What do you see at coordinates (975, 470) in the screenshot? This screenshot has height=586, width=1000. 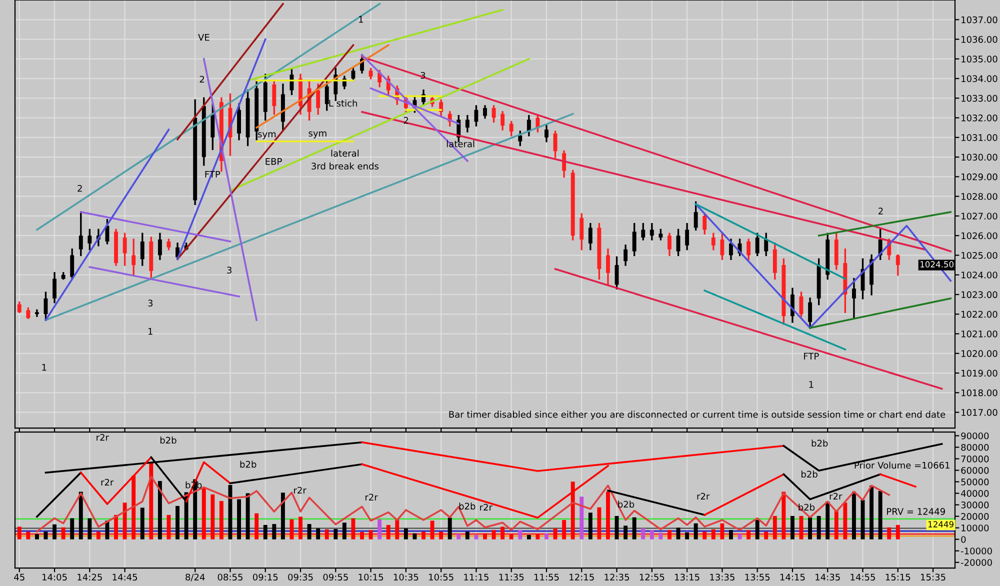 I see `y-tick-label: 60000` at bounding box center [975, 470].